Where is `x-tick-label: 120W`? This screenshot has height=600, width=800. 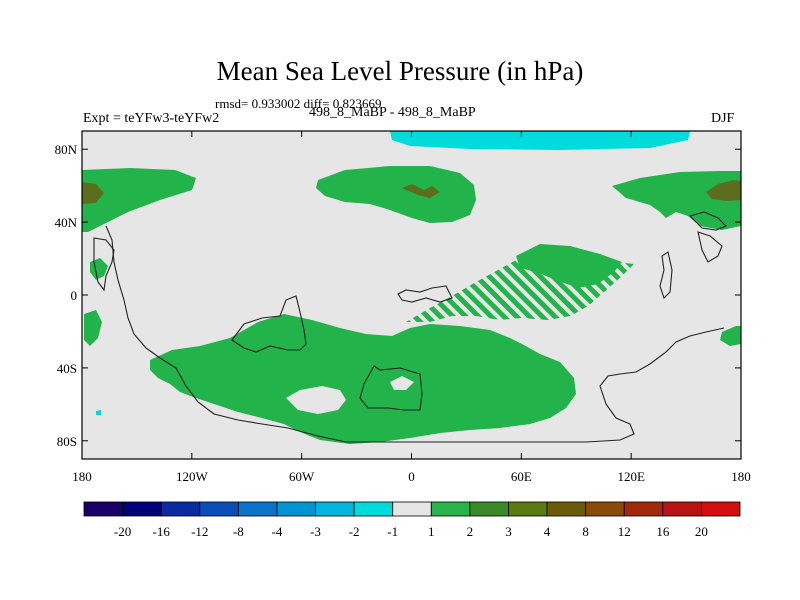 x-tick-label: 120W is located at coordinates (192, 476).